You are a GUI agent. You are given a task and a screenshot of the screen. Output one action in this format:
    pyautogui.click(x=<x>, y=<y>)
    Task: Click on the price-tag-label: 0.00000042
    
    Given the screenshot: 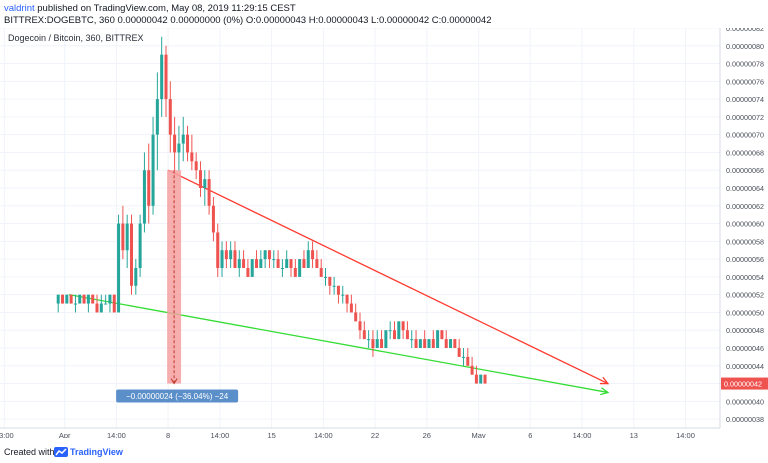 What is the action you would take?
    pyautogui.click(x=743, y=384)
    